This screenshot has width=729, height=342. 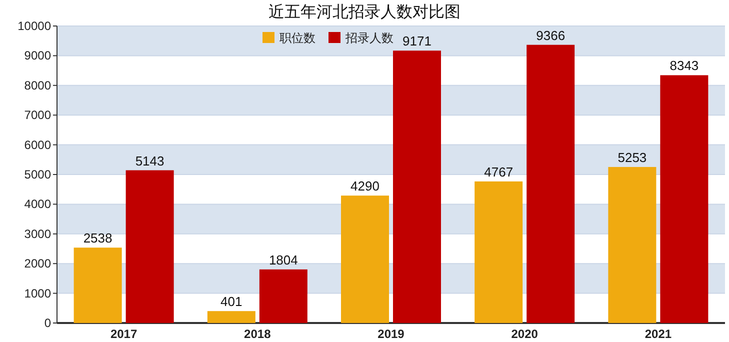 What do you see at coordinates (632, 157) in the screenshot?
I see `data-label: 5253` at bounding box center [632, 157].